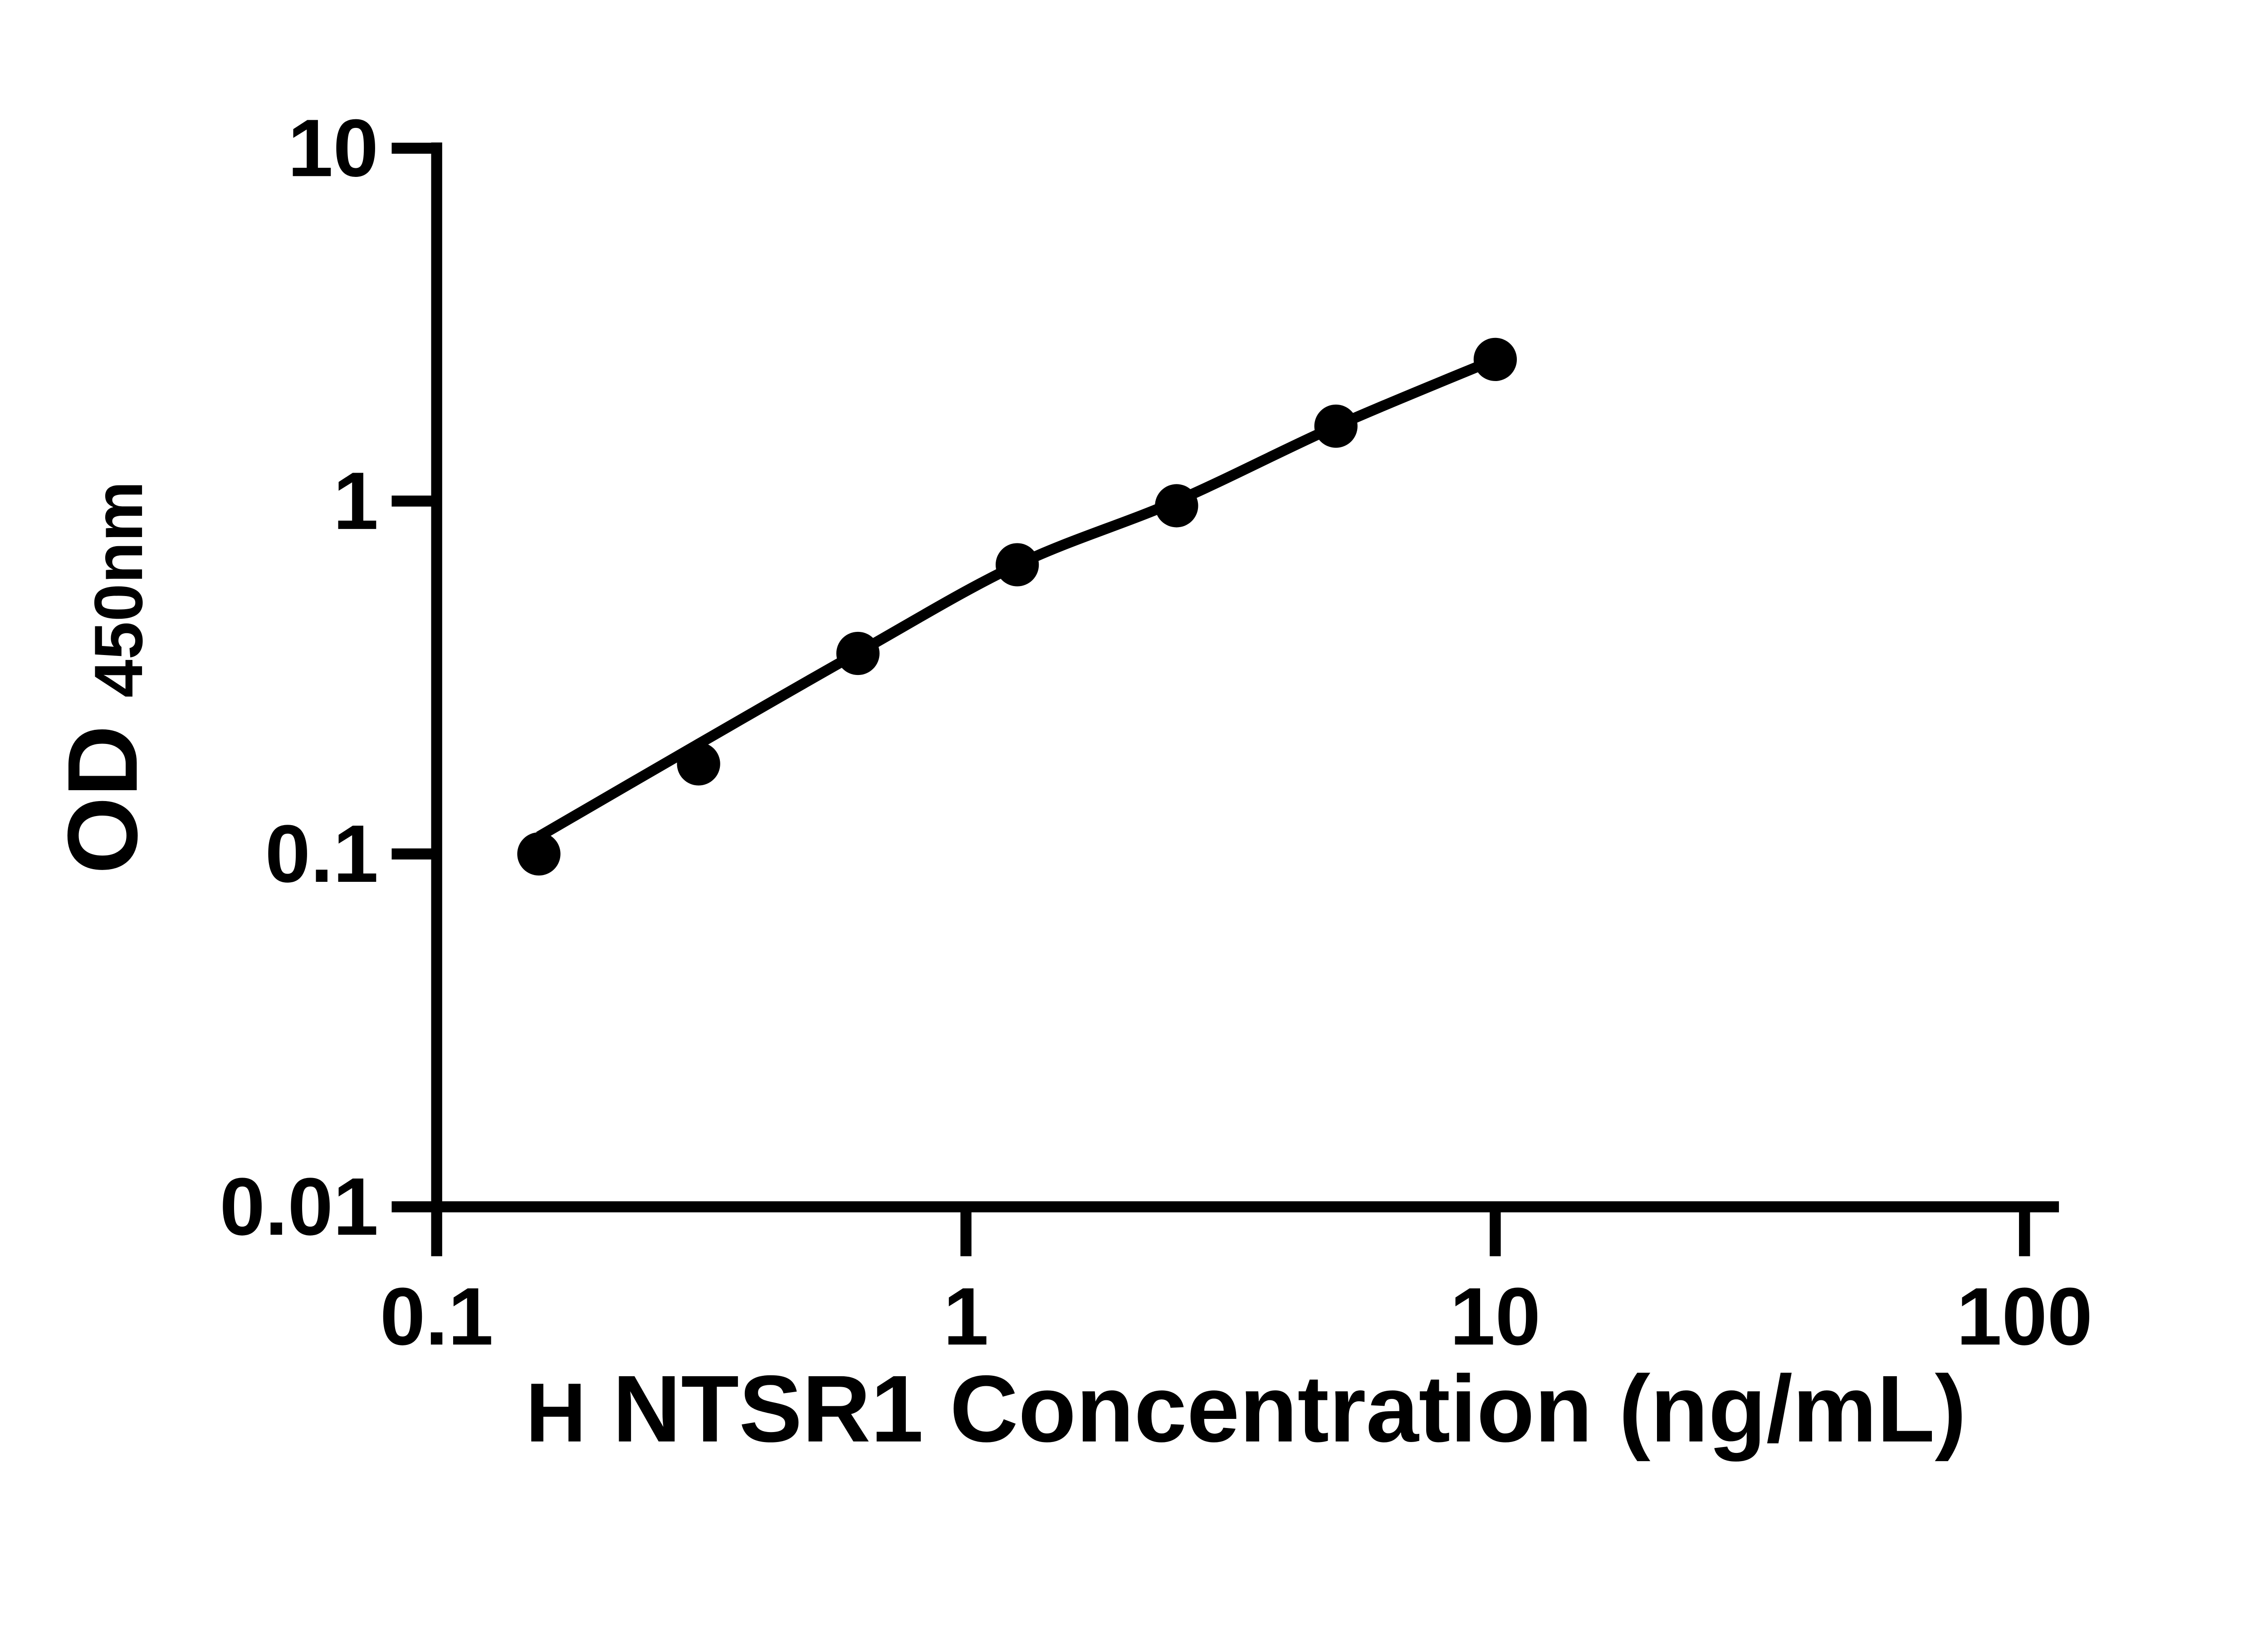  I want to click on y-axis-title: OD 450nm, so click(103, 677).